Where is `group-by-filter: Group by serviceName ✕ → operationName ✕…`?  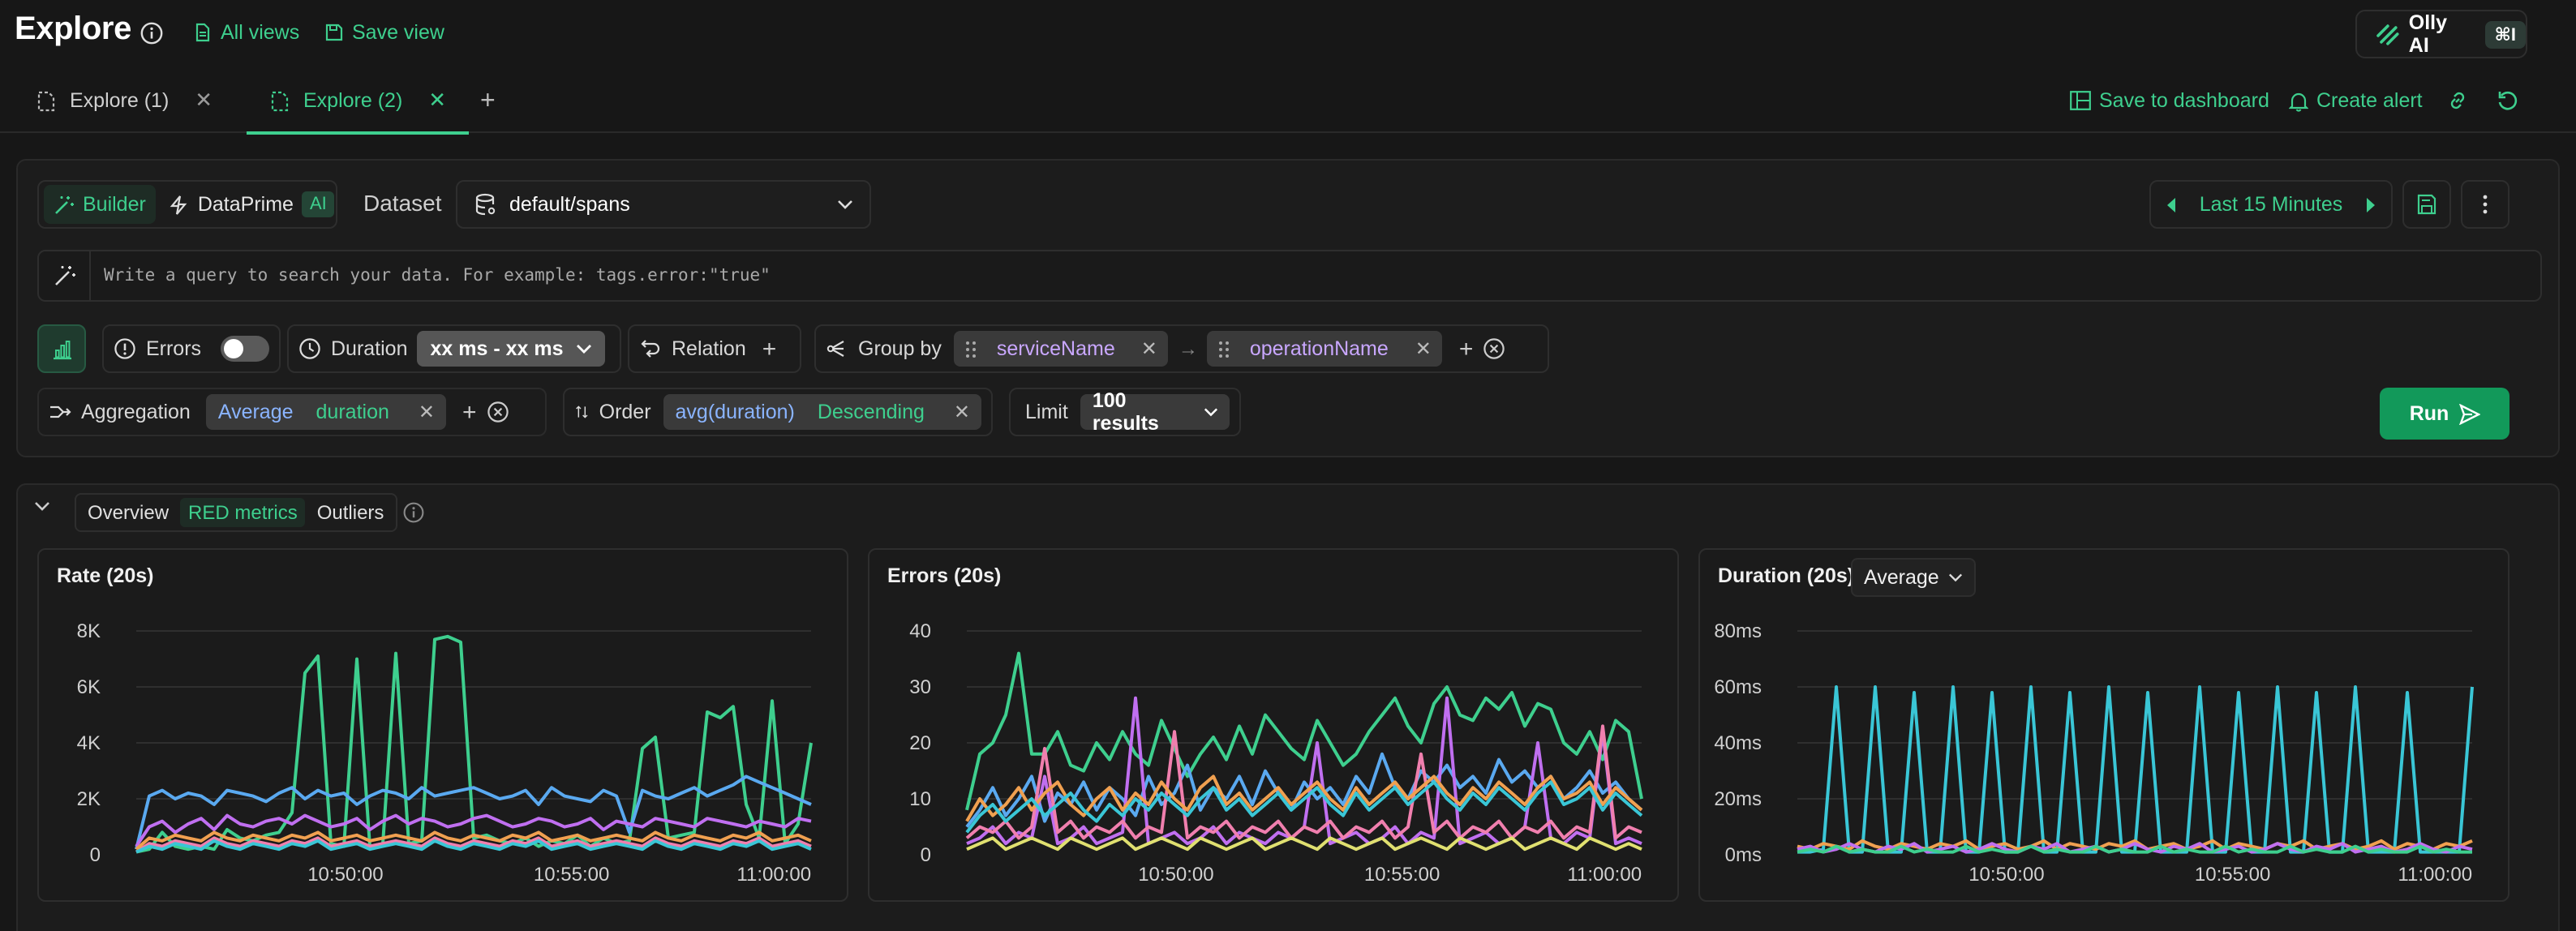 group-by-filter: Group by serviceName ✕ → operationName ✕… is located at coordinates (1181, 348).